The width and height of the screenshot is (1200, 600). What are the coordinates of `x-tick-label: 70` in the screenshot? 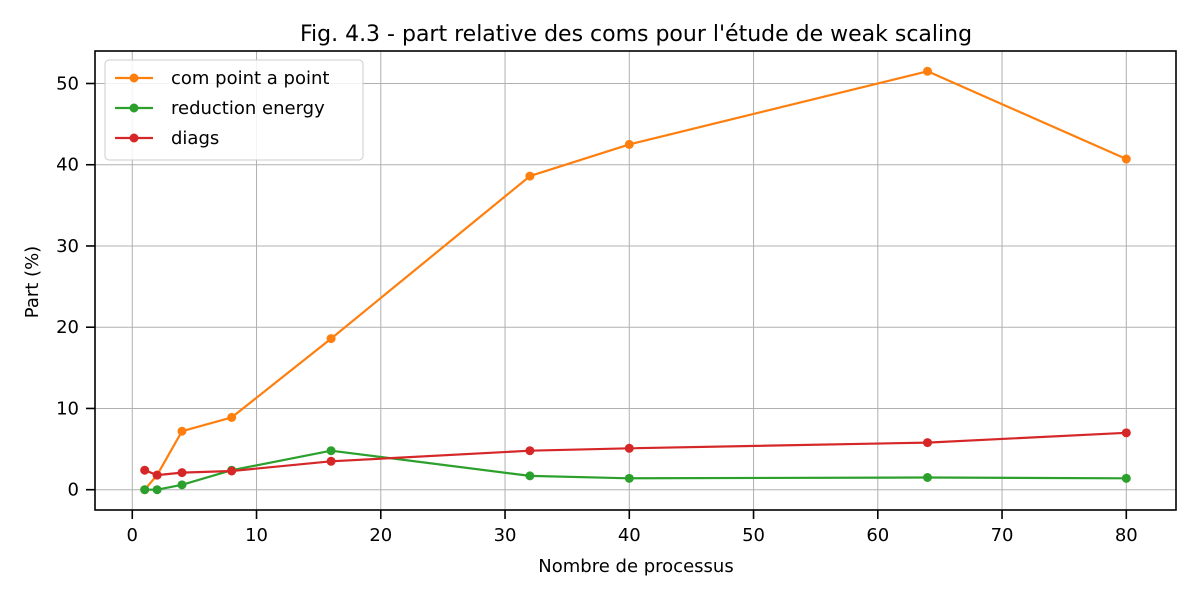 It's located at (1002, 535).